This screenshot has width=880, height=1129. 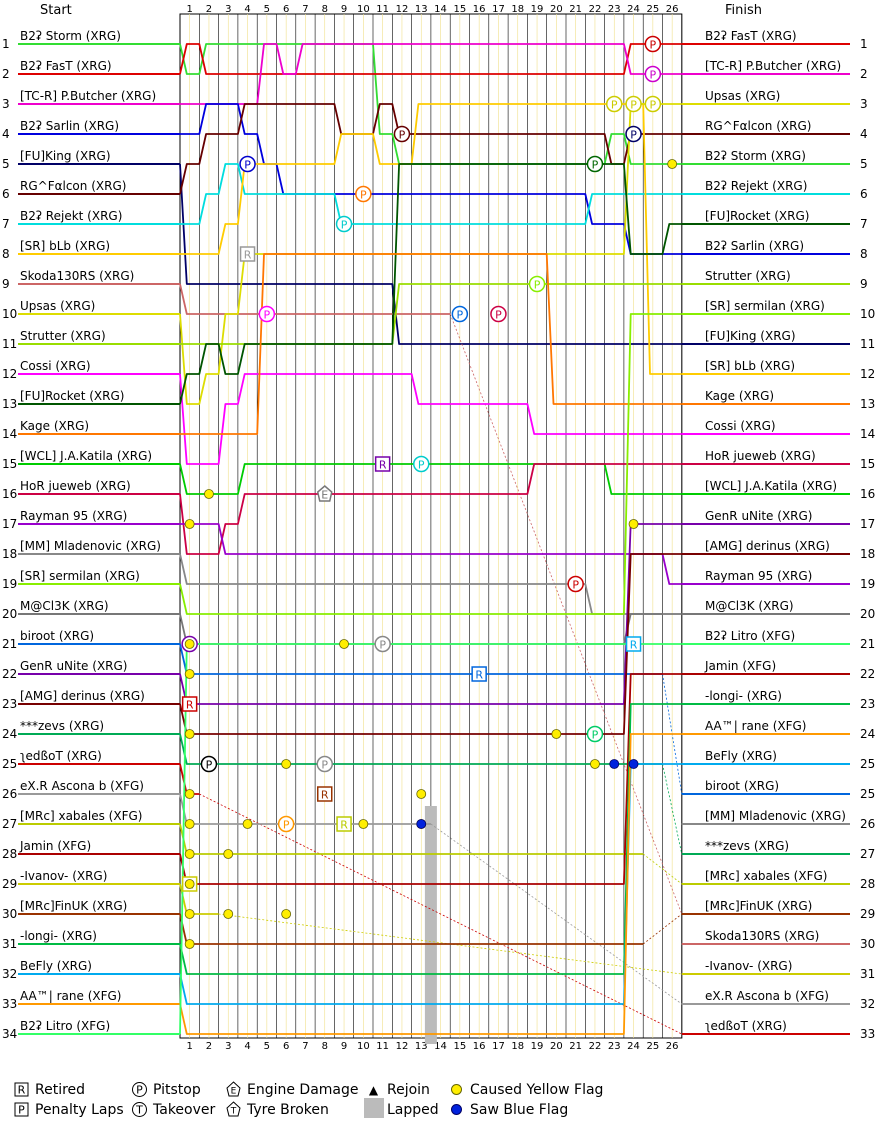 I want to click on start-driver-label: -Ivanov- (XRG), so click(x=63, y=876).